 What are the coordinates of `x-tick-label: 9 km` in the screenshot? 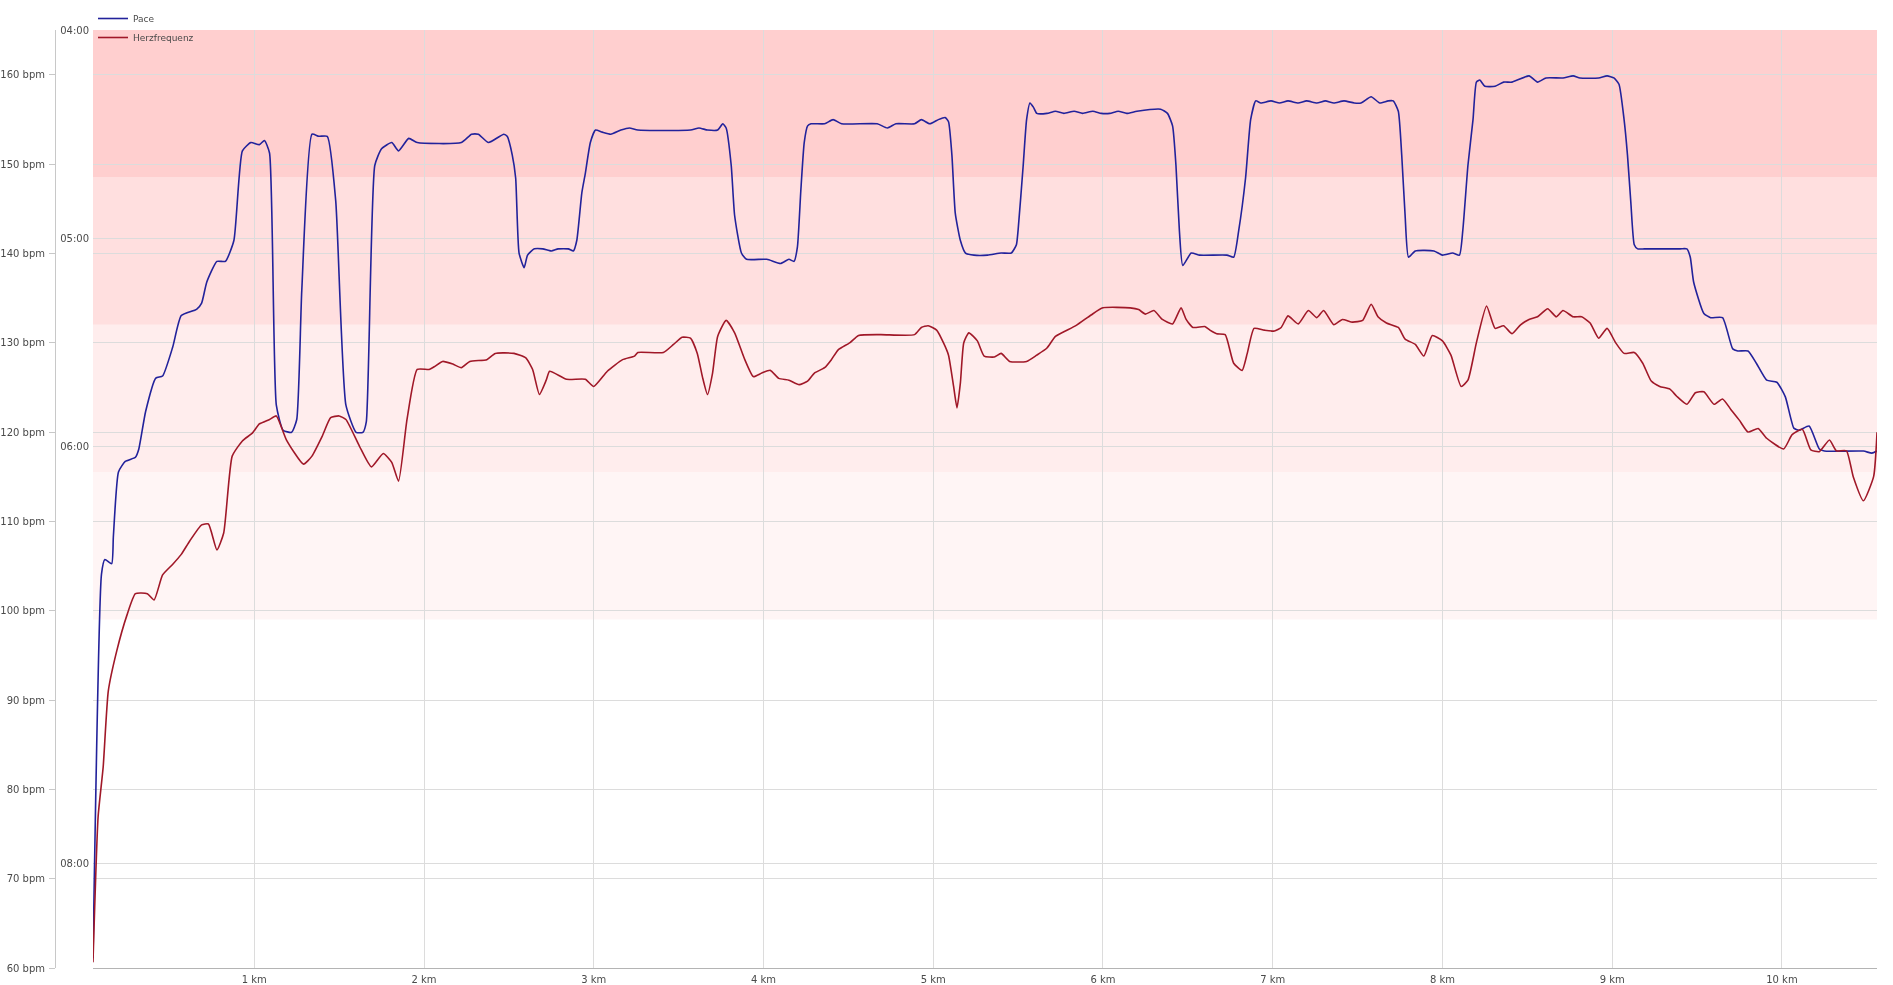 It's located at (1612, 979).